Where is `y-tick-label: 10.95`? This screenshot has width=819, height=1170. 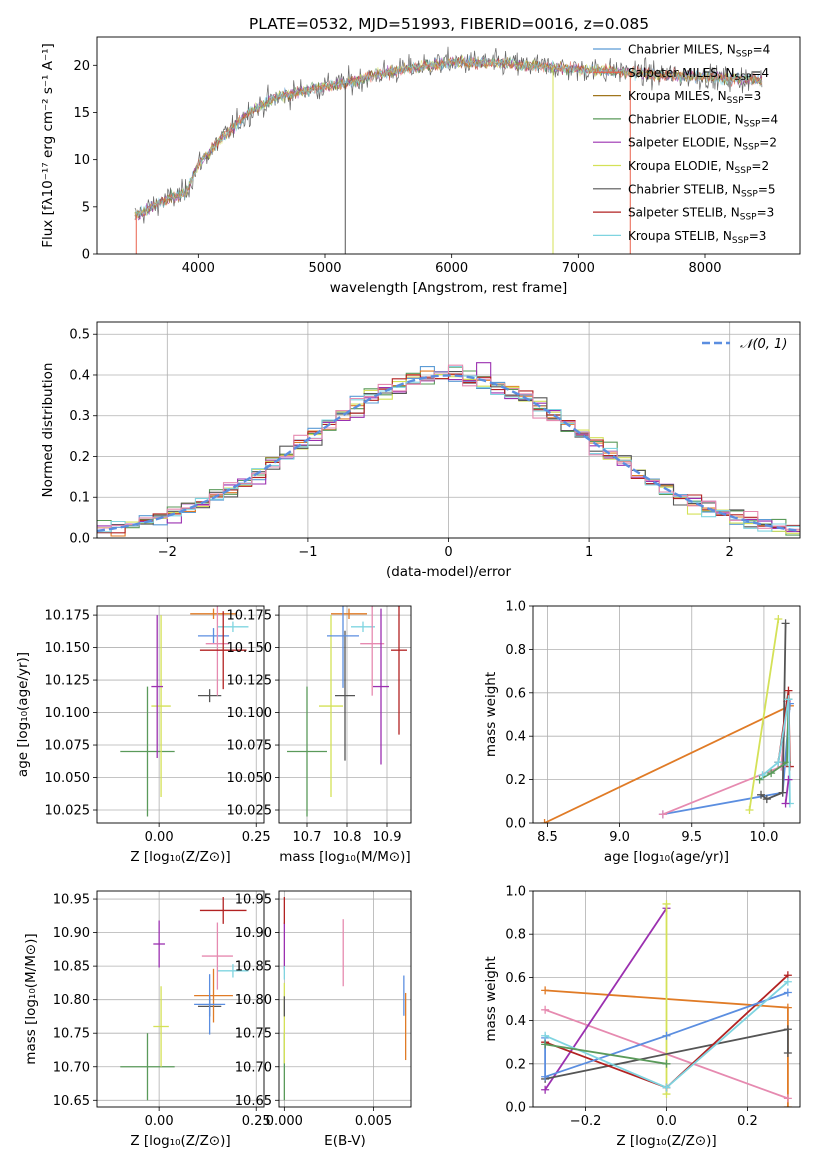
y-tick-label: 10.95 is located at coordinates (71, 900).